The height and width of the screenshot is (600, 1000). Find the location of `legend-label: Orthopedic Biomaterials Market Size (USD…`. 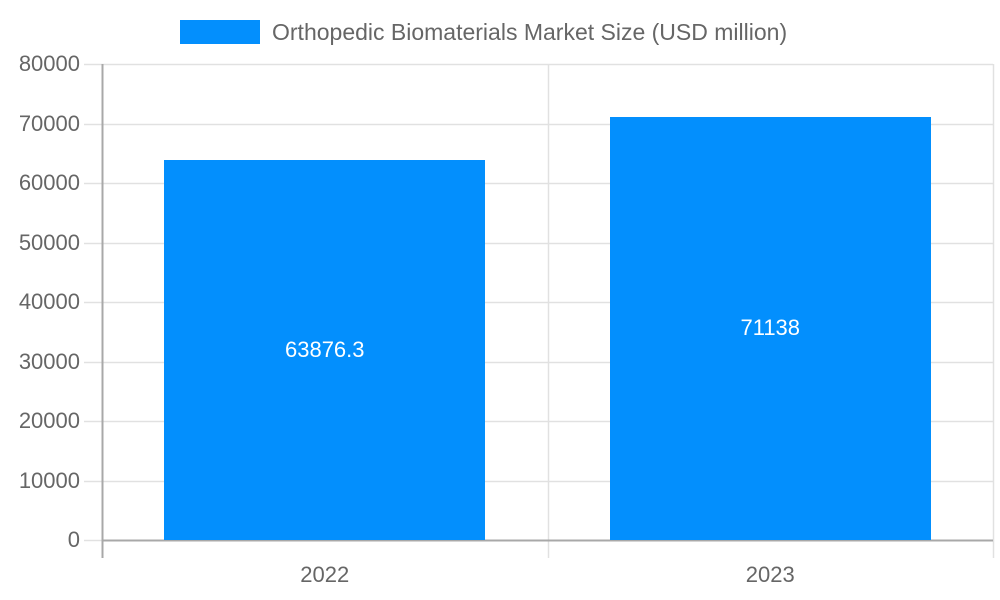

legend-label: Orthopedic Biomaterials Market Size (USD… is located at coordinates (530, 31).